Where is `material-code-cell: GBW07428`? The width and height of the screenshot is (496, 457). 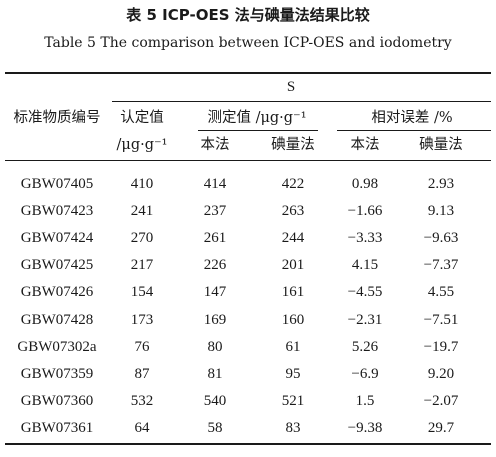
material-code-cell: GBW07428 is located at coordinates (57, 319).